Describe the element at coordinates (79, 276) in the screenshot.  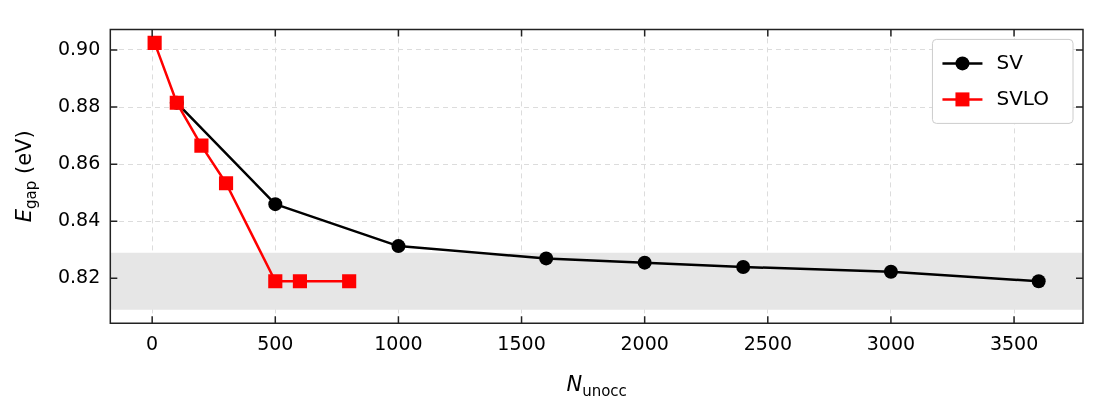
I see `y-tick-label: 0.82` at that location.